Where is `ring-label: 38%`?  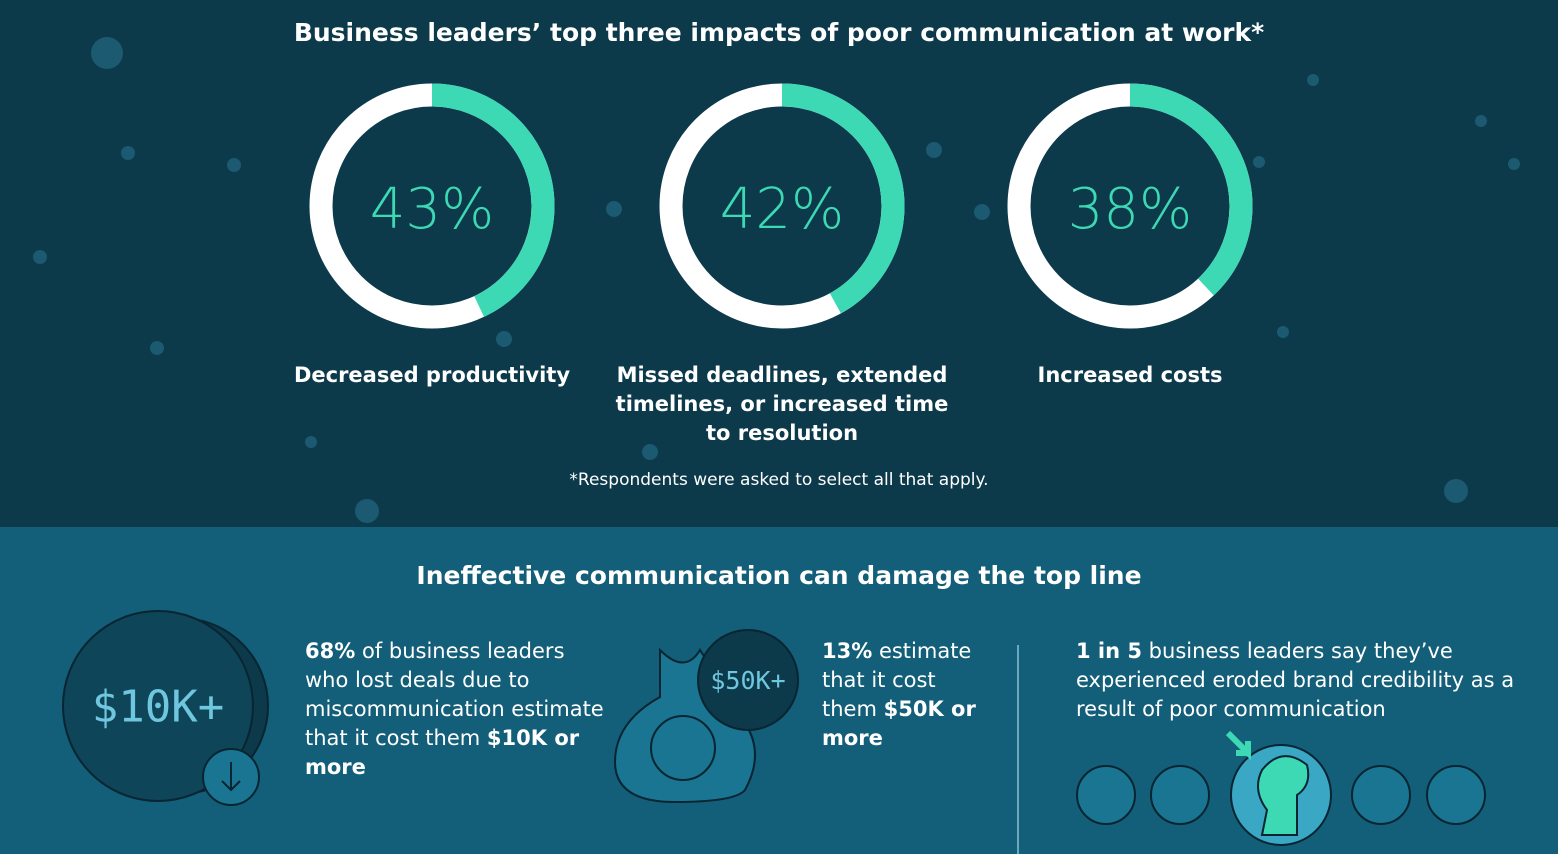 ring-label: 38% is located at coordinates (1130, 209).